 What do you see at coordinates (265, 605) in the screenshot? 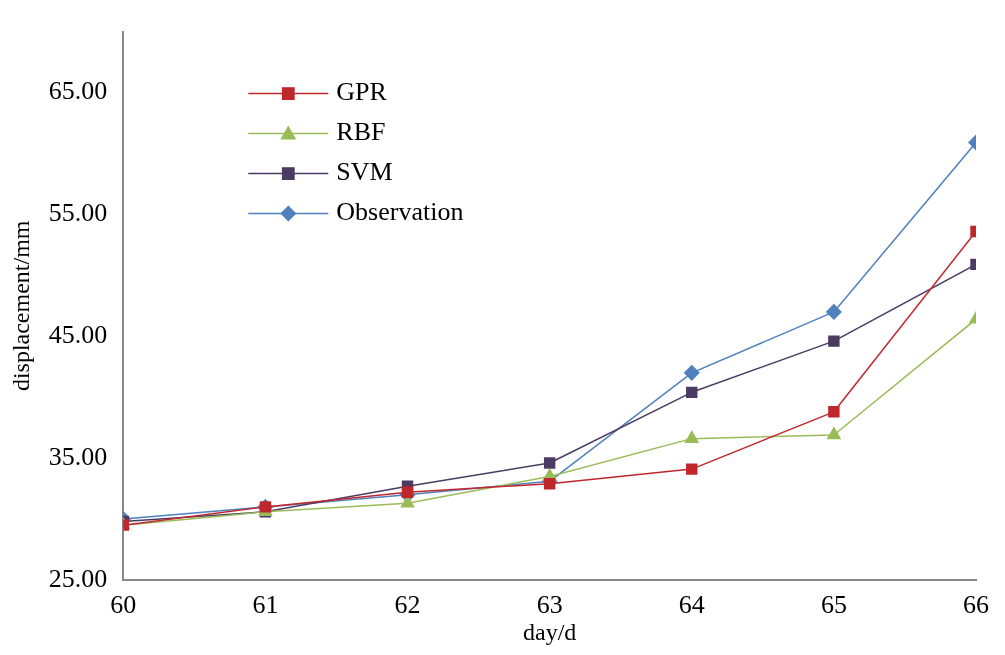
I see `x-tick-label: 61` at bounding box center [265, 605].